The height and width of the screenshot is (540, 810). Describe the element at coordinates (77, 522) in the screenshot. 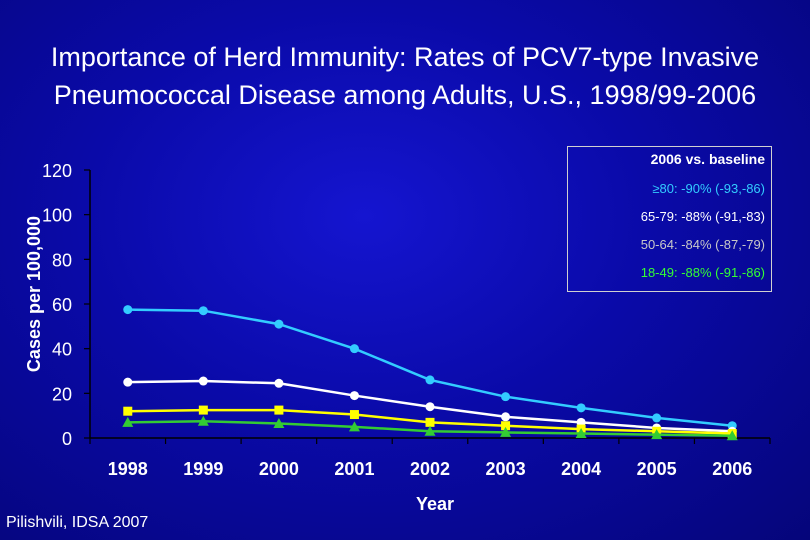

I see `source-citation: Pilishvili, IDSA 2007` at that location.